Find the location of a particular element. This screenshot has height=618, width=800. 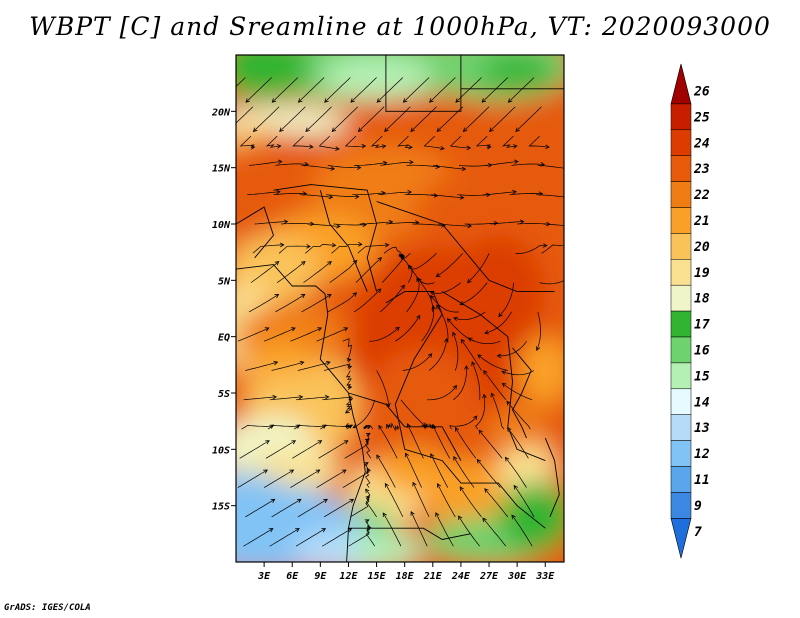

colorbar-upper-arrow is located at coordinates (681, 84).